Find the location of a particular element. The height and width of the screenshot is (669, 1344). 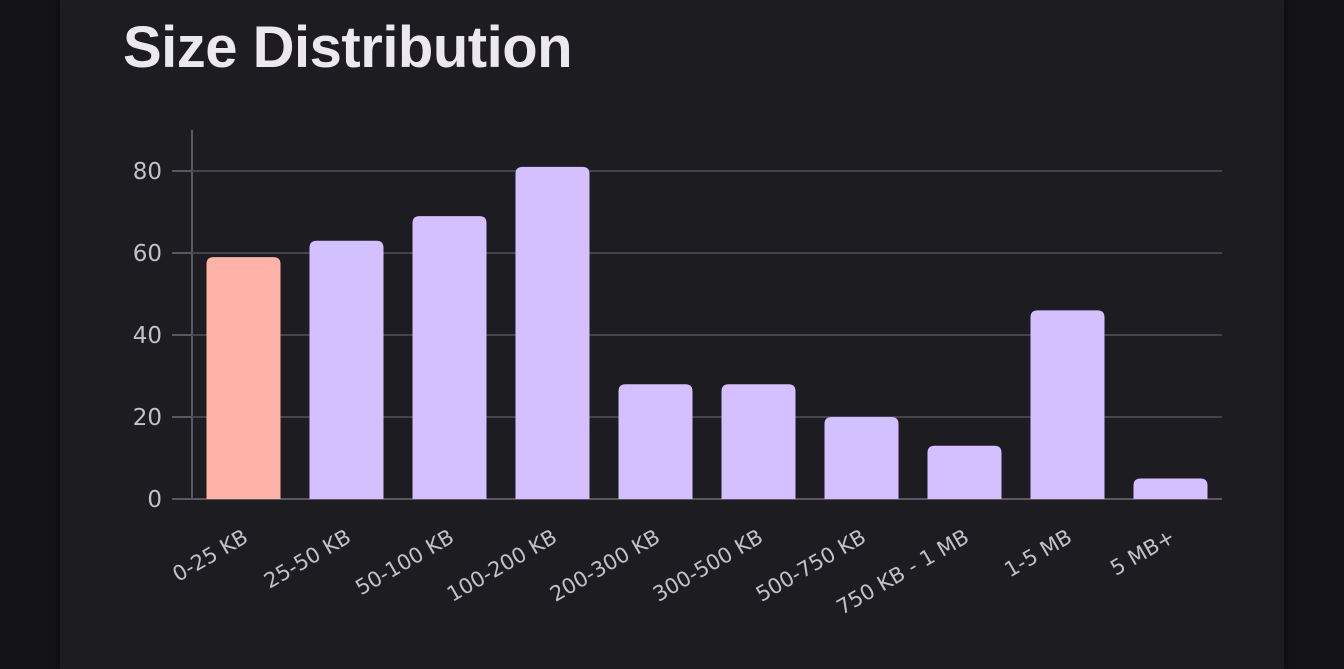

x-tick-label: 1-5 MB is located at coordinates (1038, 554).